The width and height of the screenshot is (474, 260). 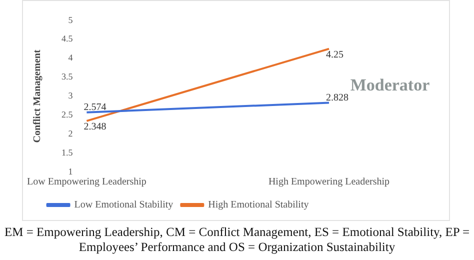 I want to click on y-tick-label: 4, so click(x=71, y=57).